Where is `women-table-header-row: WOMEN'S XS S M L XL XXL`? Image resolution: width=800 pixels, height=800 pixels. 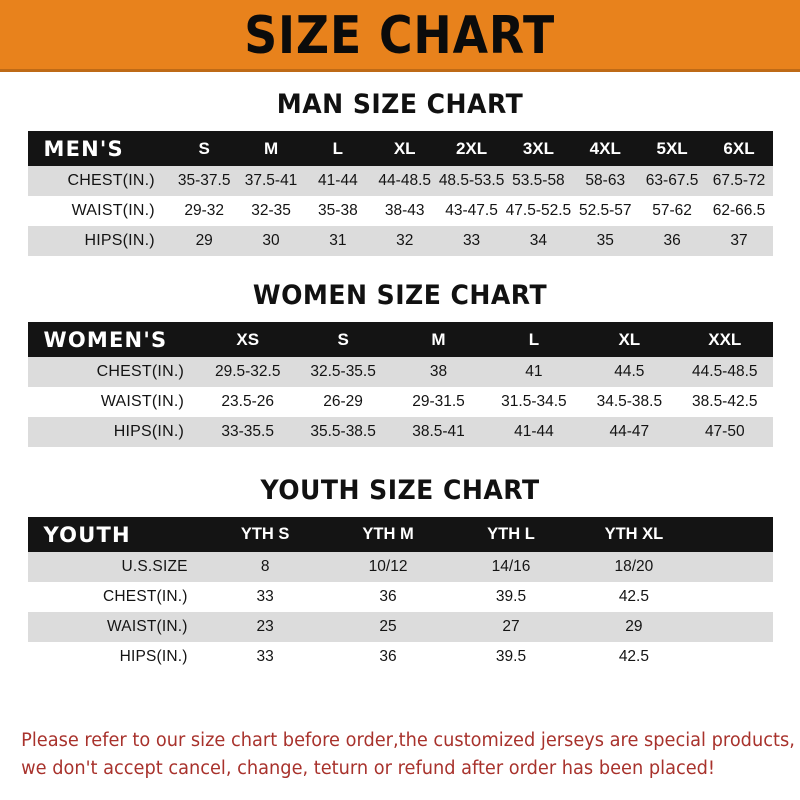 women-table-header-row: WOMEN'S XS S M L XL XXL is located at coordinates (400, 339).